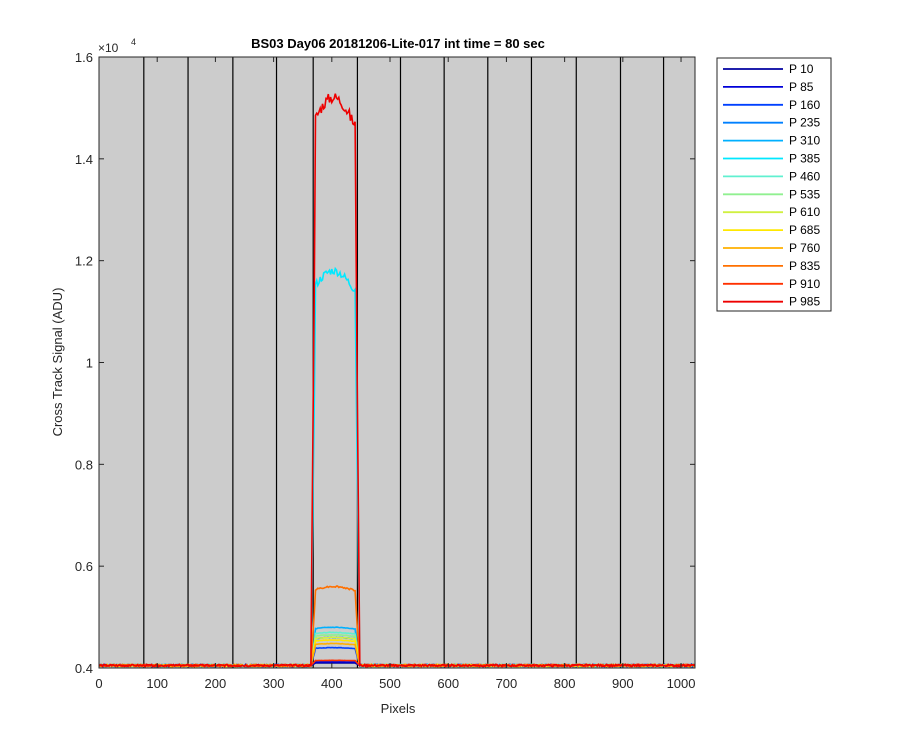  I want to click on legend-label: P 460, so click(804, 176).